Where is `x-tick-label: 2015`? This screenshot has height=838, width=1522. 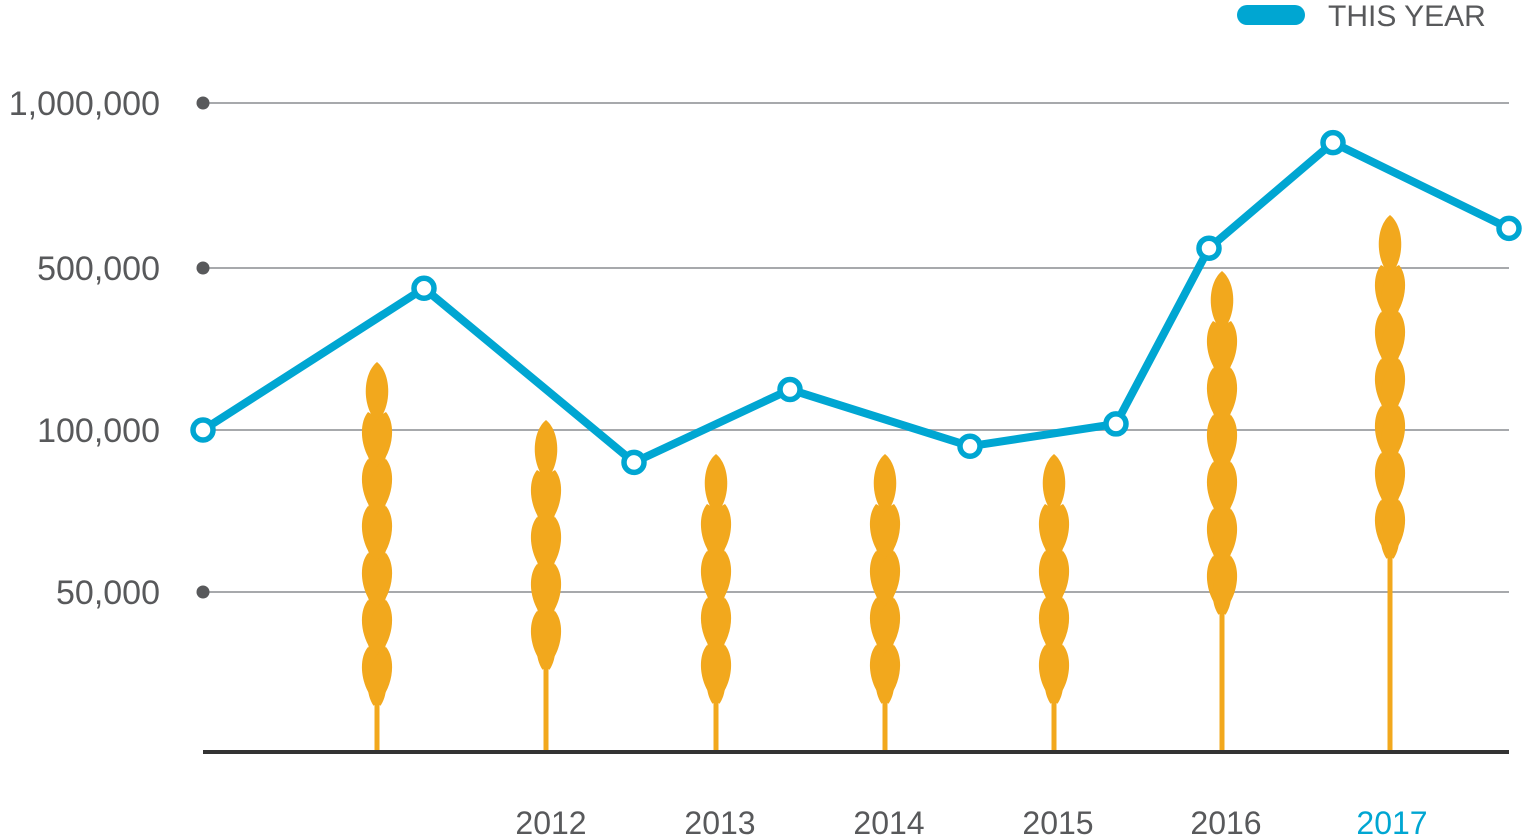 x-tick-label: 2015 is located at coordinates (1057, 821).